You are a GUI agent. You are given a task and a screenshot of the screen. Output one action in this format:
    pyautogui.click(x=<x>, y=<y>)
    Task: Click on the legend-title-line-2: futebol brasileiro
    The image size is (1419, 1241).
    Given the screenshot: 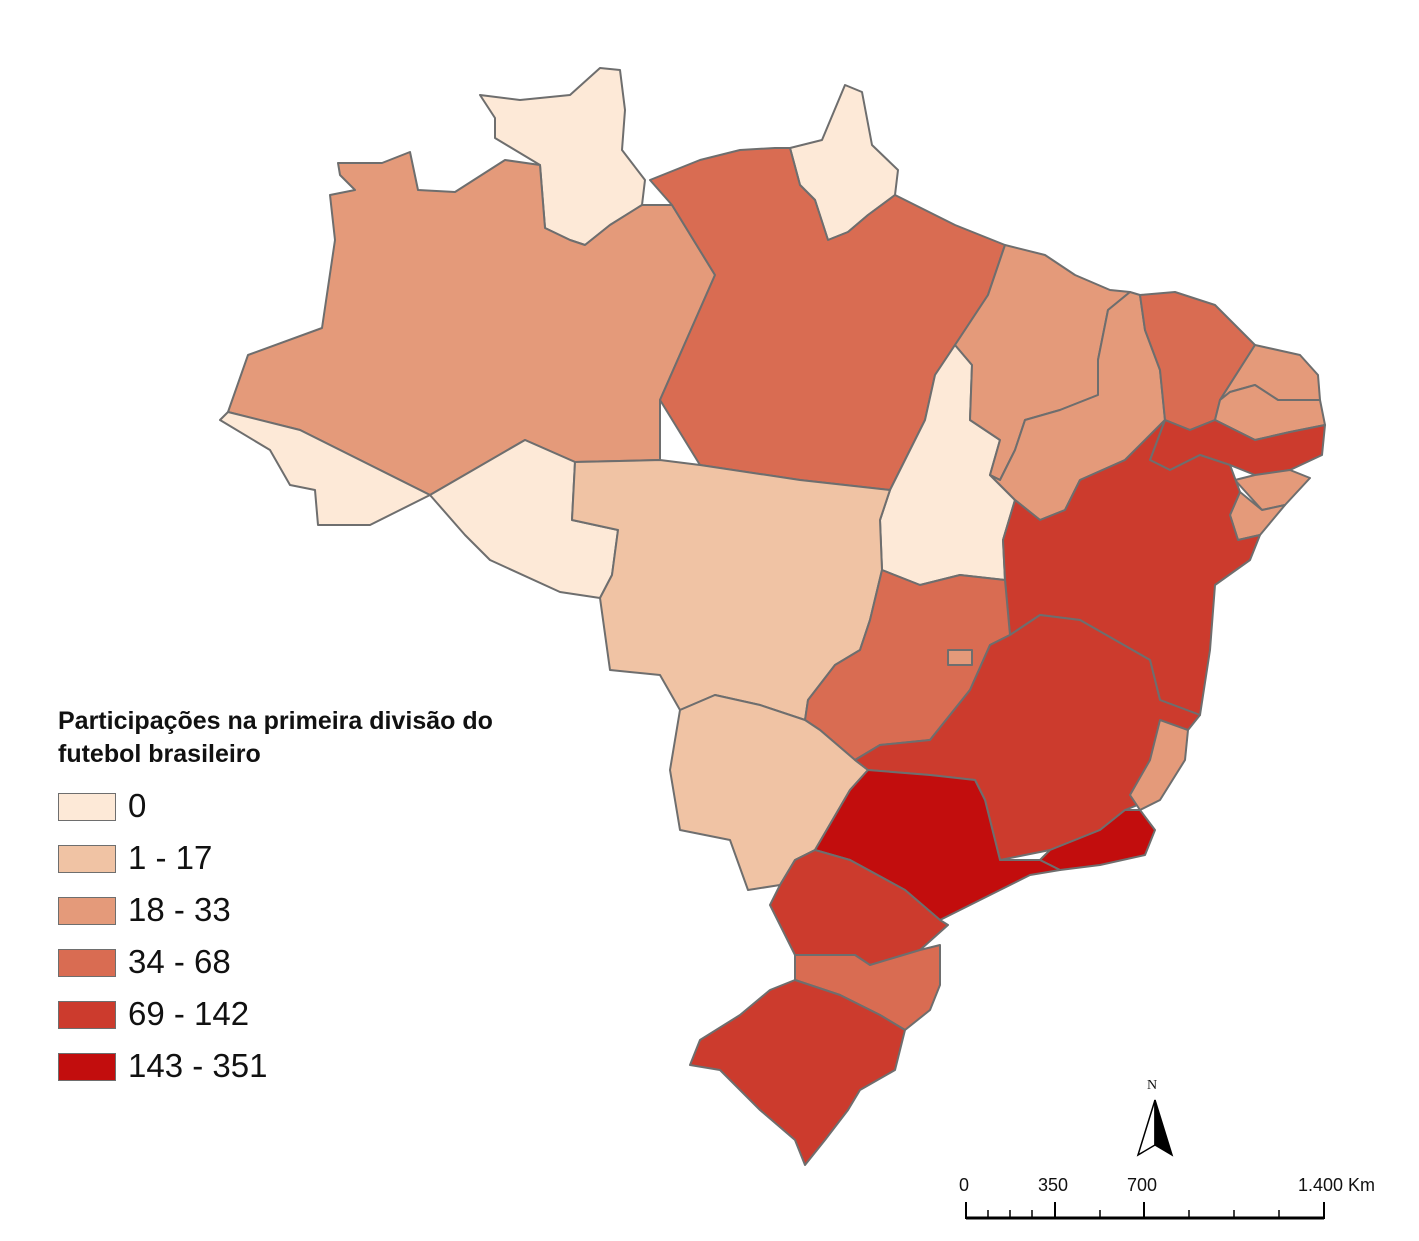 What is the action you would take?
    pyautogui.click(x=159, y=754)
    